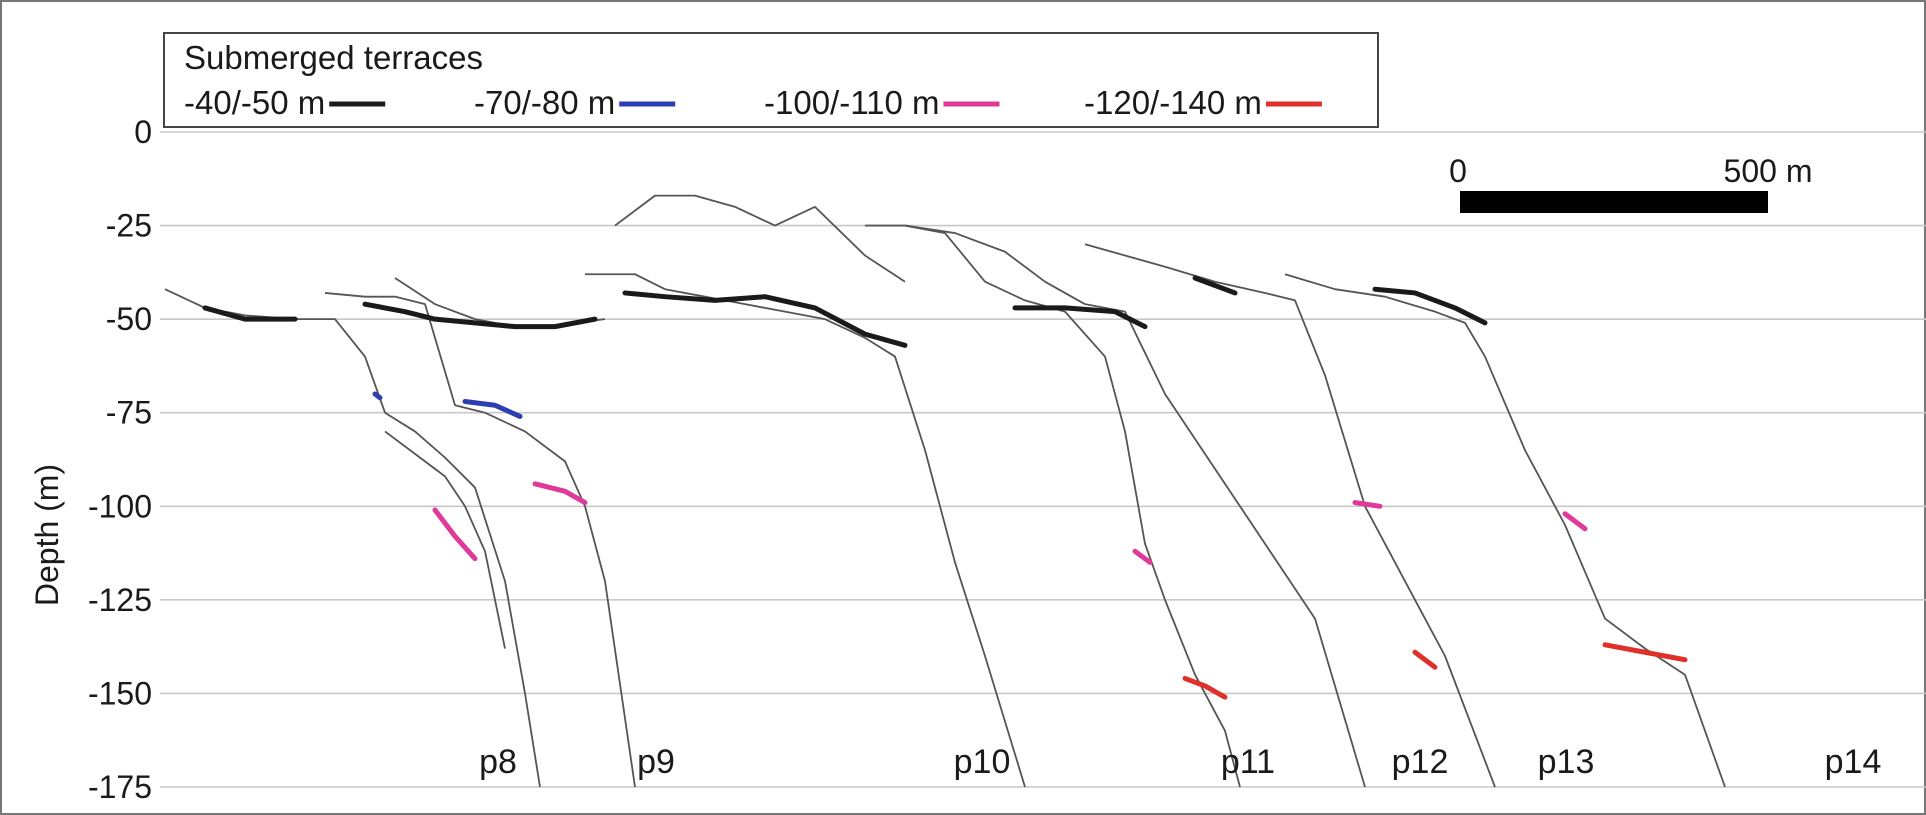 The height and width of the screenshot is (815, 1926). I want to click on legend-box, so click(771, 80).